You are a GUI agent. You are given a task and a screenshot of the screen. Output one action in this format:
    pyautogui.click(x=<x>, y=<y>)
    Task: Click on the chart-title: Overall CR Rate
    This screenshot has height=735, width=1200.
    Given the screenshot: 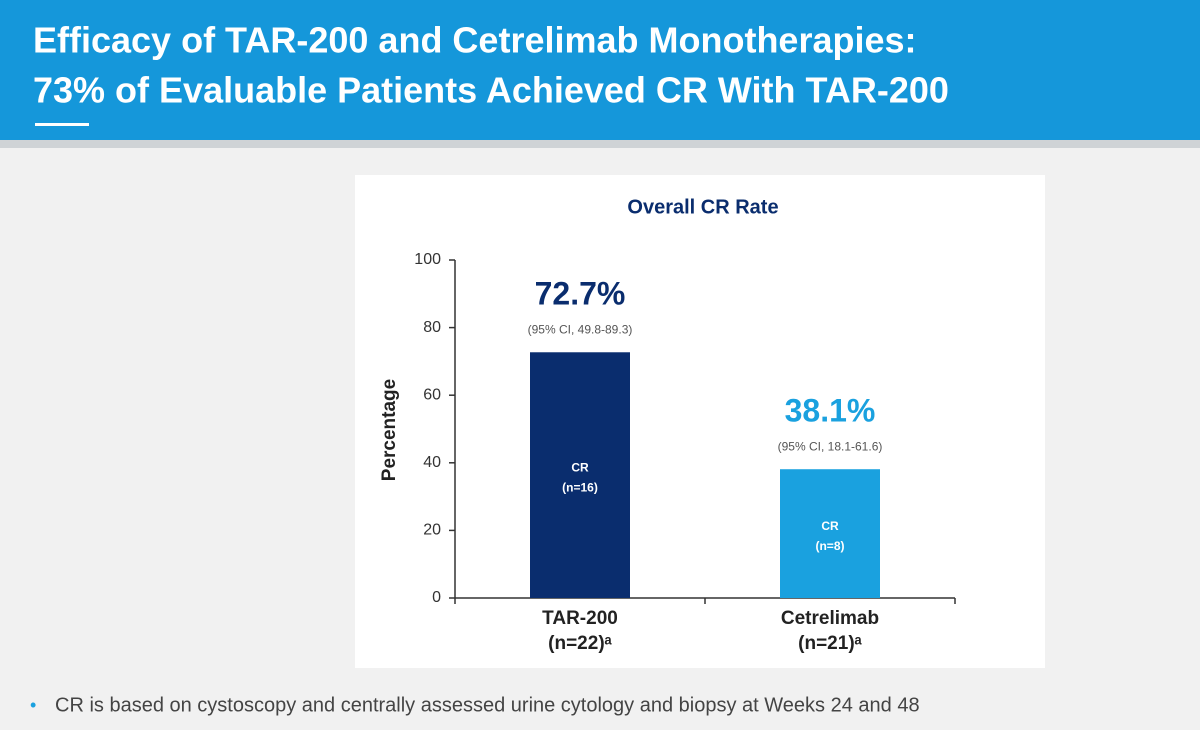 What is the action you would take?
    pyautogui.click(x=702, y=207)
    